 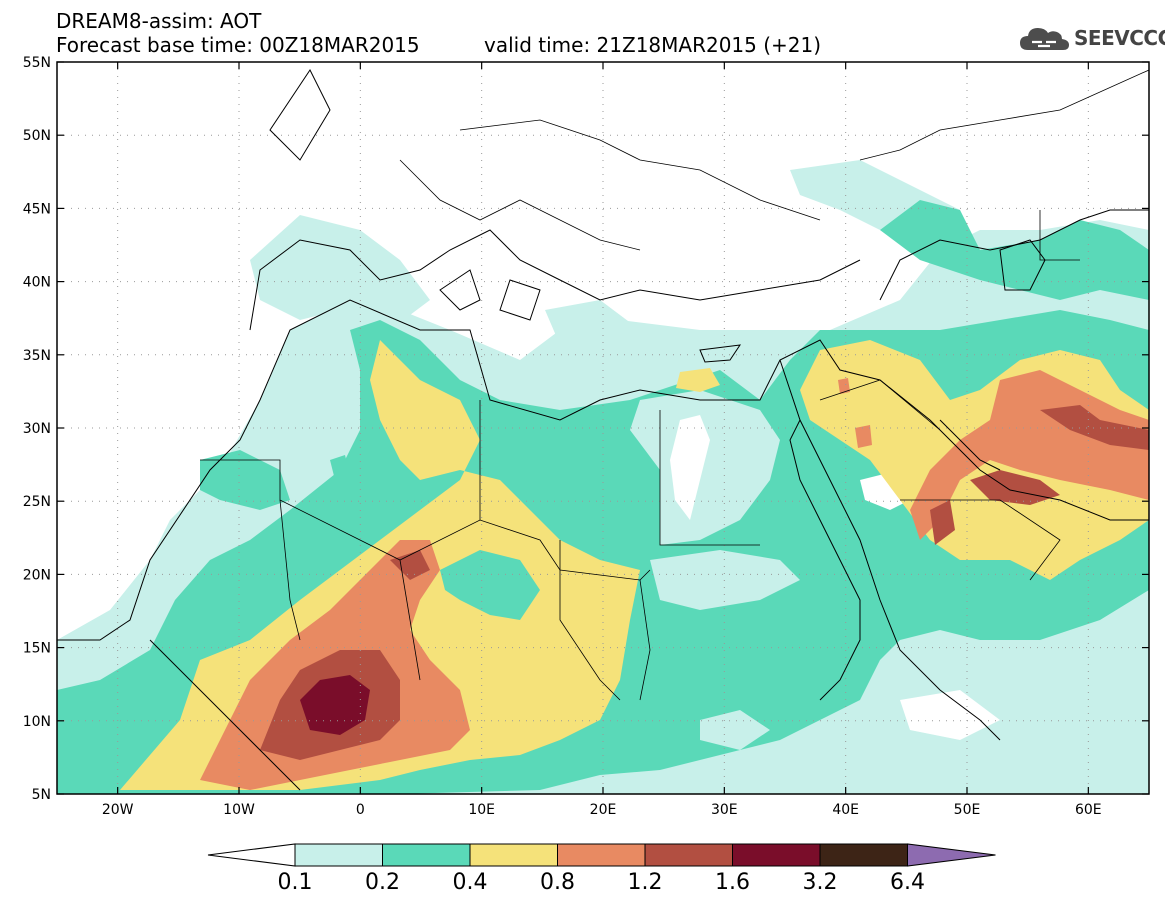 What do you see at coordinates (724, 810) in the screenshot?
I see `lon-tick-label: 30E` at bounding box center [724, 810].